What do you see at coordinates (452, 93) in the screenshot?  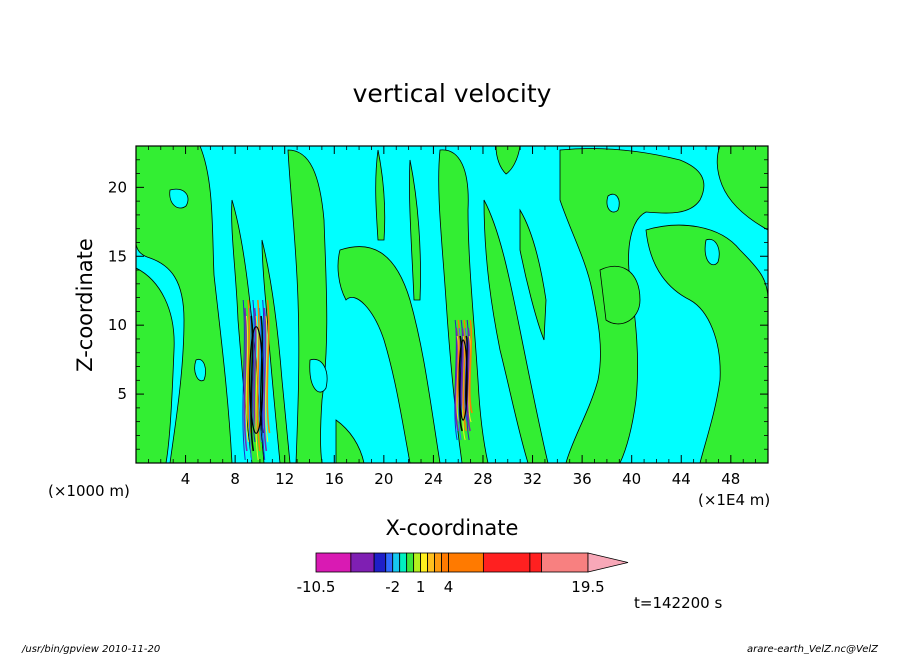 I see `chart-title: vertical velocity` at bounding box center [452, 93].